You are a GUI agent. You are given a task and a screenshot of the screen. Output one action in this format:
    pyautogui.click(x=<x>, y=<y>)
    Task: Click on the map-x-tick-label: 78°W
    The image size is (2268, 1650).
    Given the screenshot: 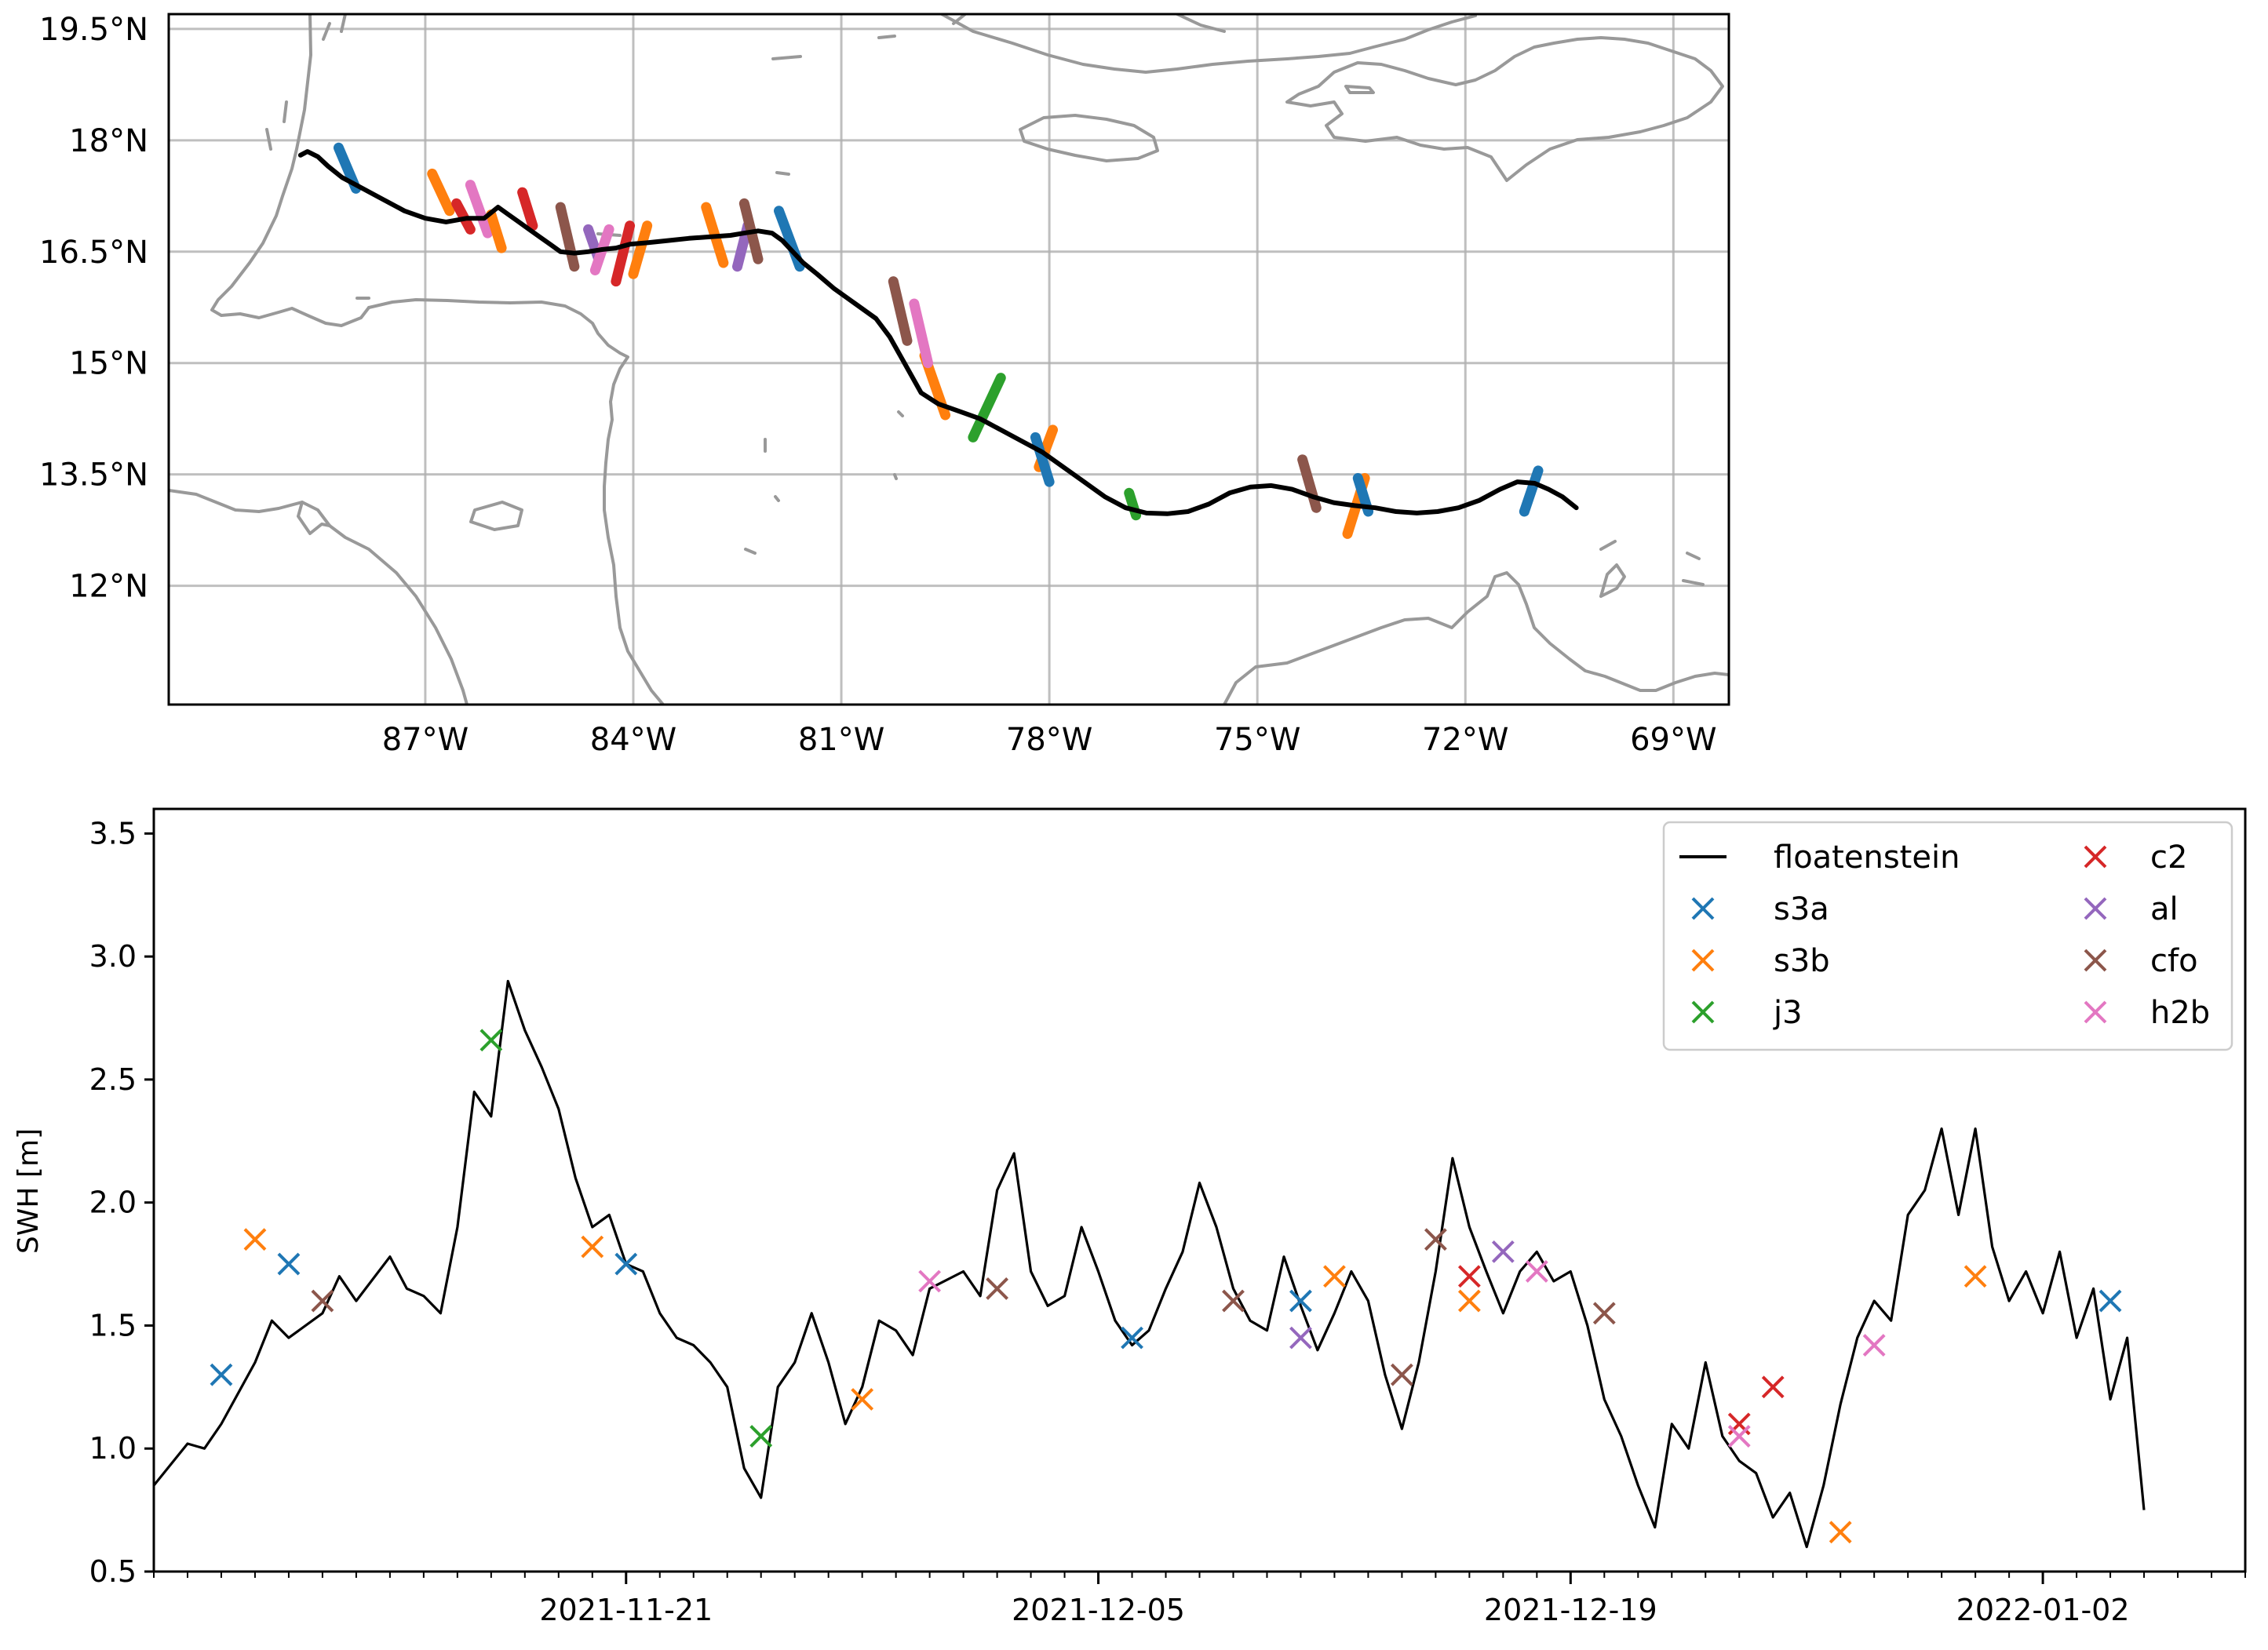 What is the action you would take?
    pyautogui.click(x=1049, y=740)
    